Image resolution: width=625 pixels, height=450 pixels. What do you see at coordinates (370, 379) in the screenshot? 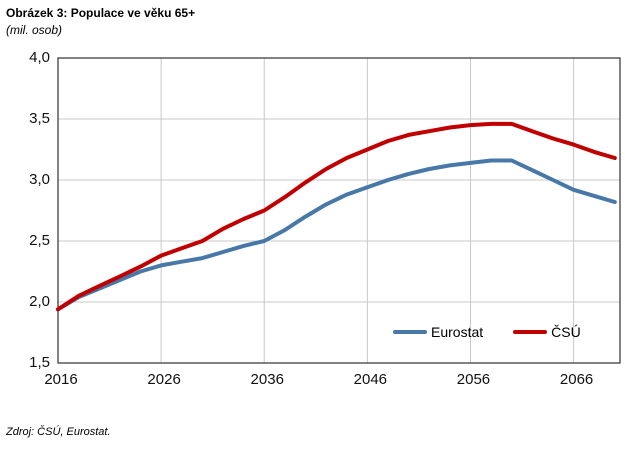
I see `x-tick-label: 2046` at bounding box center [370, 379].